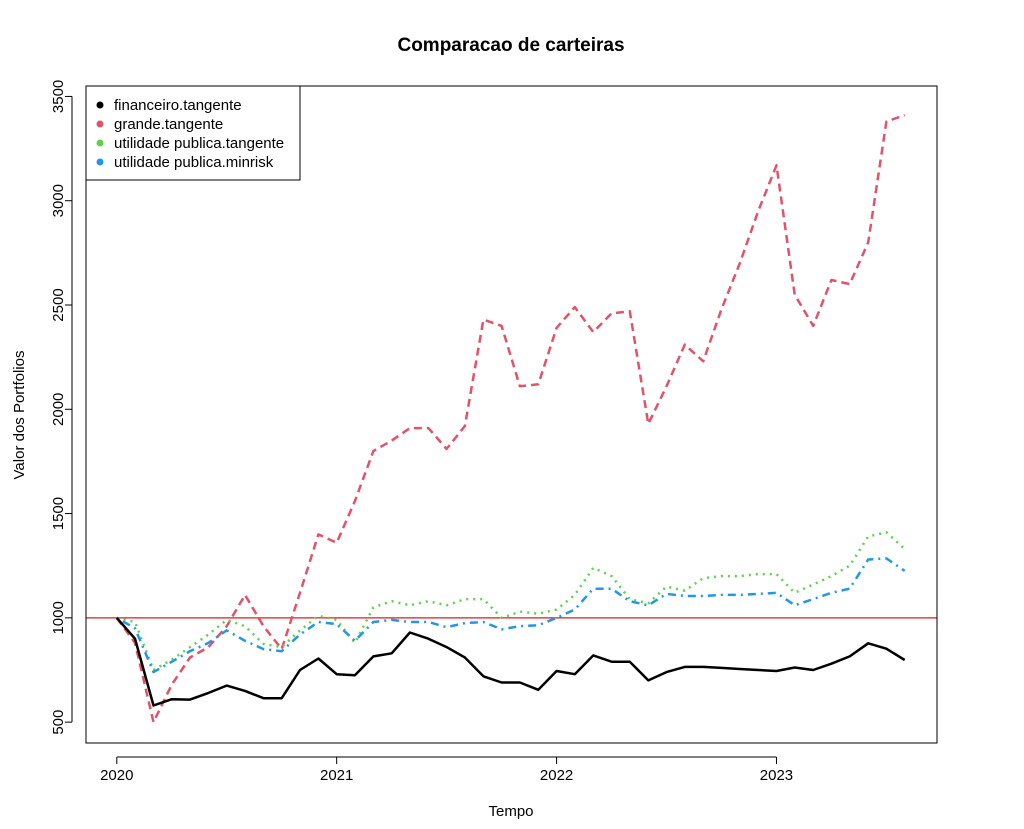 The height and width of the screenshot is (829, 1024). Describe the element at coordinates (168, 124) in the screenshot. I see `legend-entry: grande.tangente` at that location.